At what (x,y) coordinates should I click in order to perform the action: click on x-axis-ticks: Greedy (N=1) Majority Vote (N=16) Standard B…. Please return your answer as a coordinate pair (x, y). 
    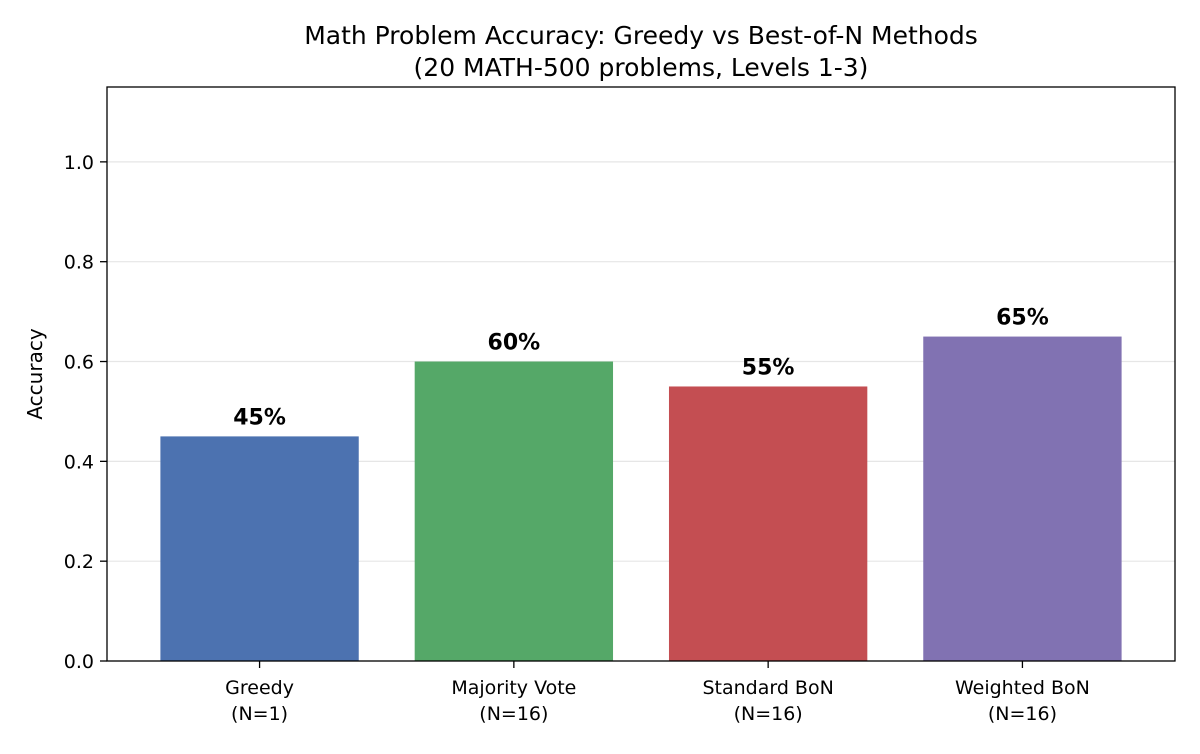
    Looking at the image, I should click on (657, 693).